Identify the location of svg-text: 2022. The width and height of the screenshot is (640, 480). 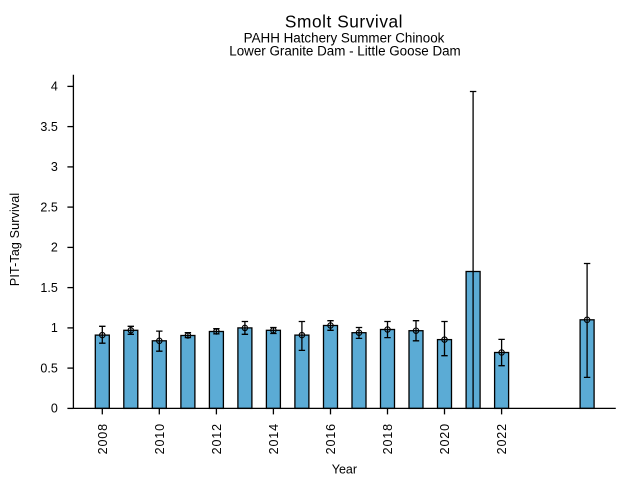
(502, 438).